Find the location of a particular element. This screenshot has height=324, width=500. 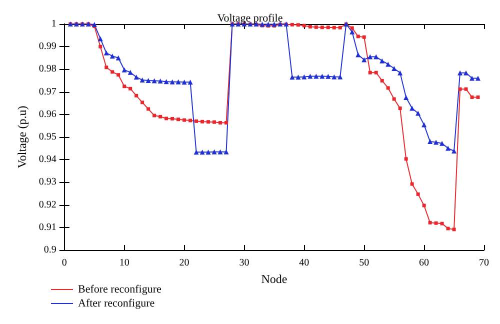

chart-title: Voltage profile is located at coordinates (250, 18).